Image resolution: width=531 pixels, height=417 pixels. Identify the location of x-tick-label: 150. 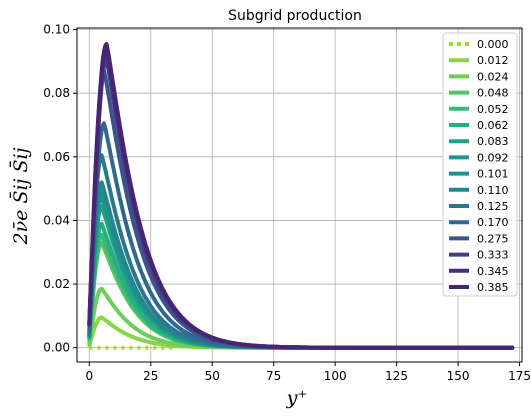
(458, 376).